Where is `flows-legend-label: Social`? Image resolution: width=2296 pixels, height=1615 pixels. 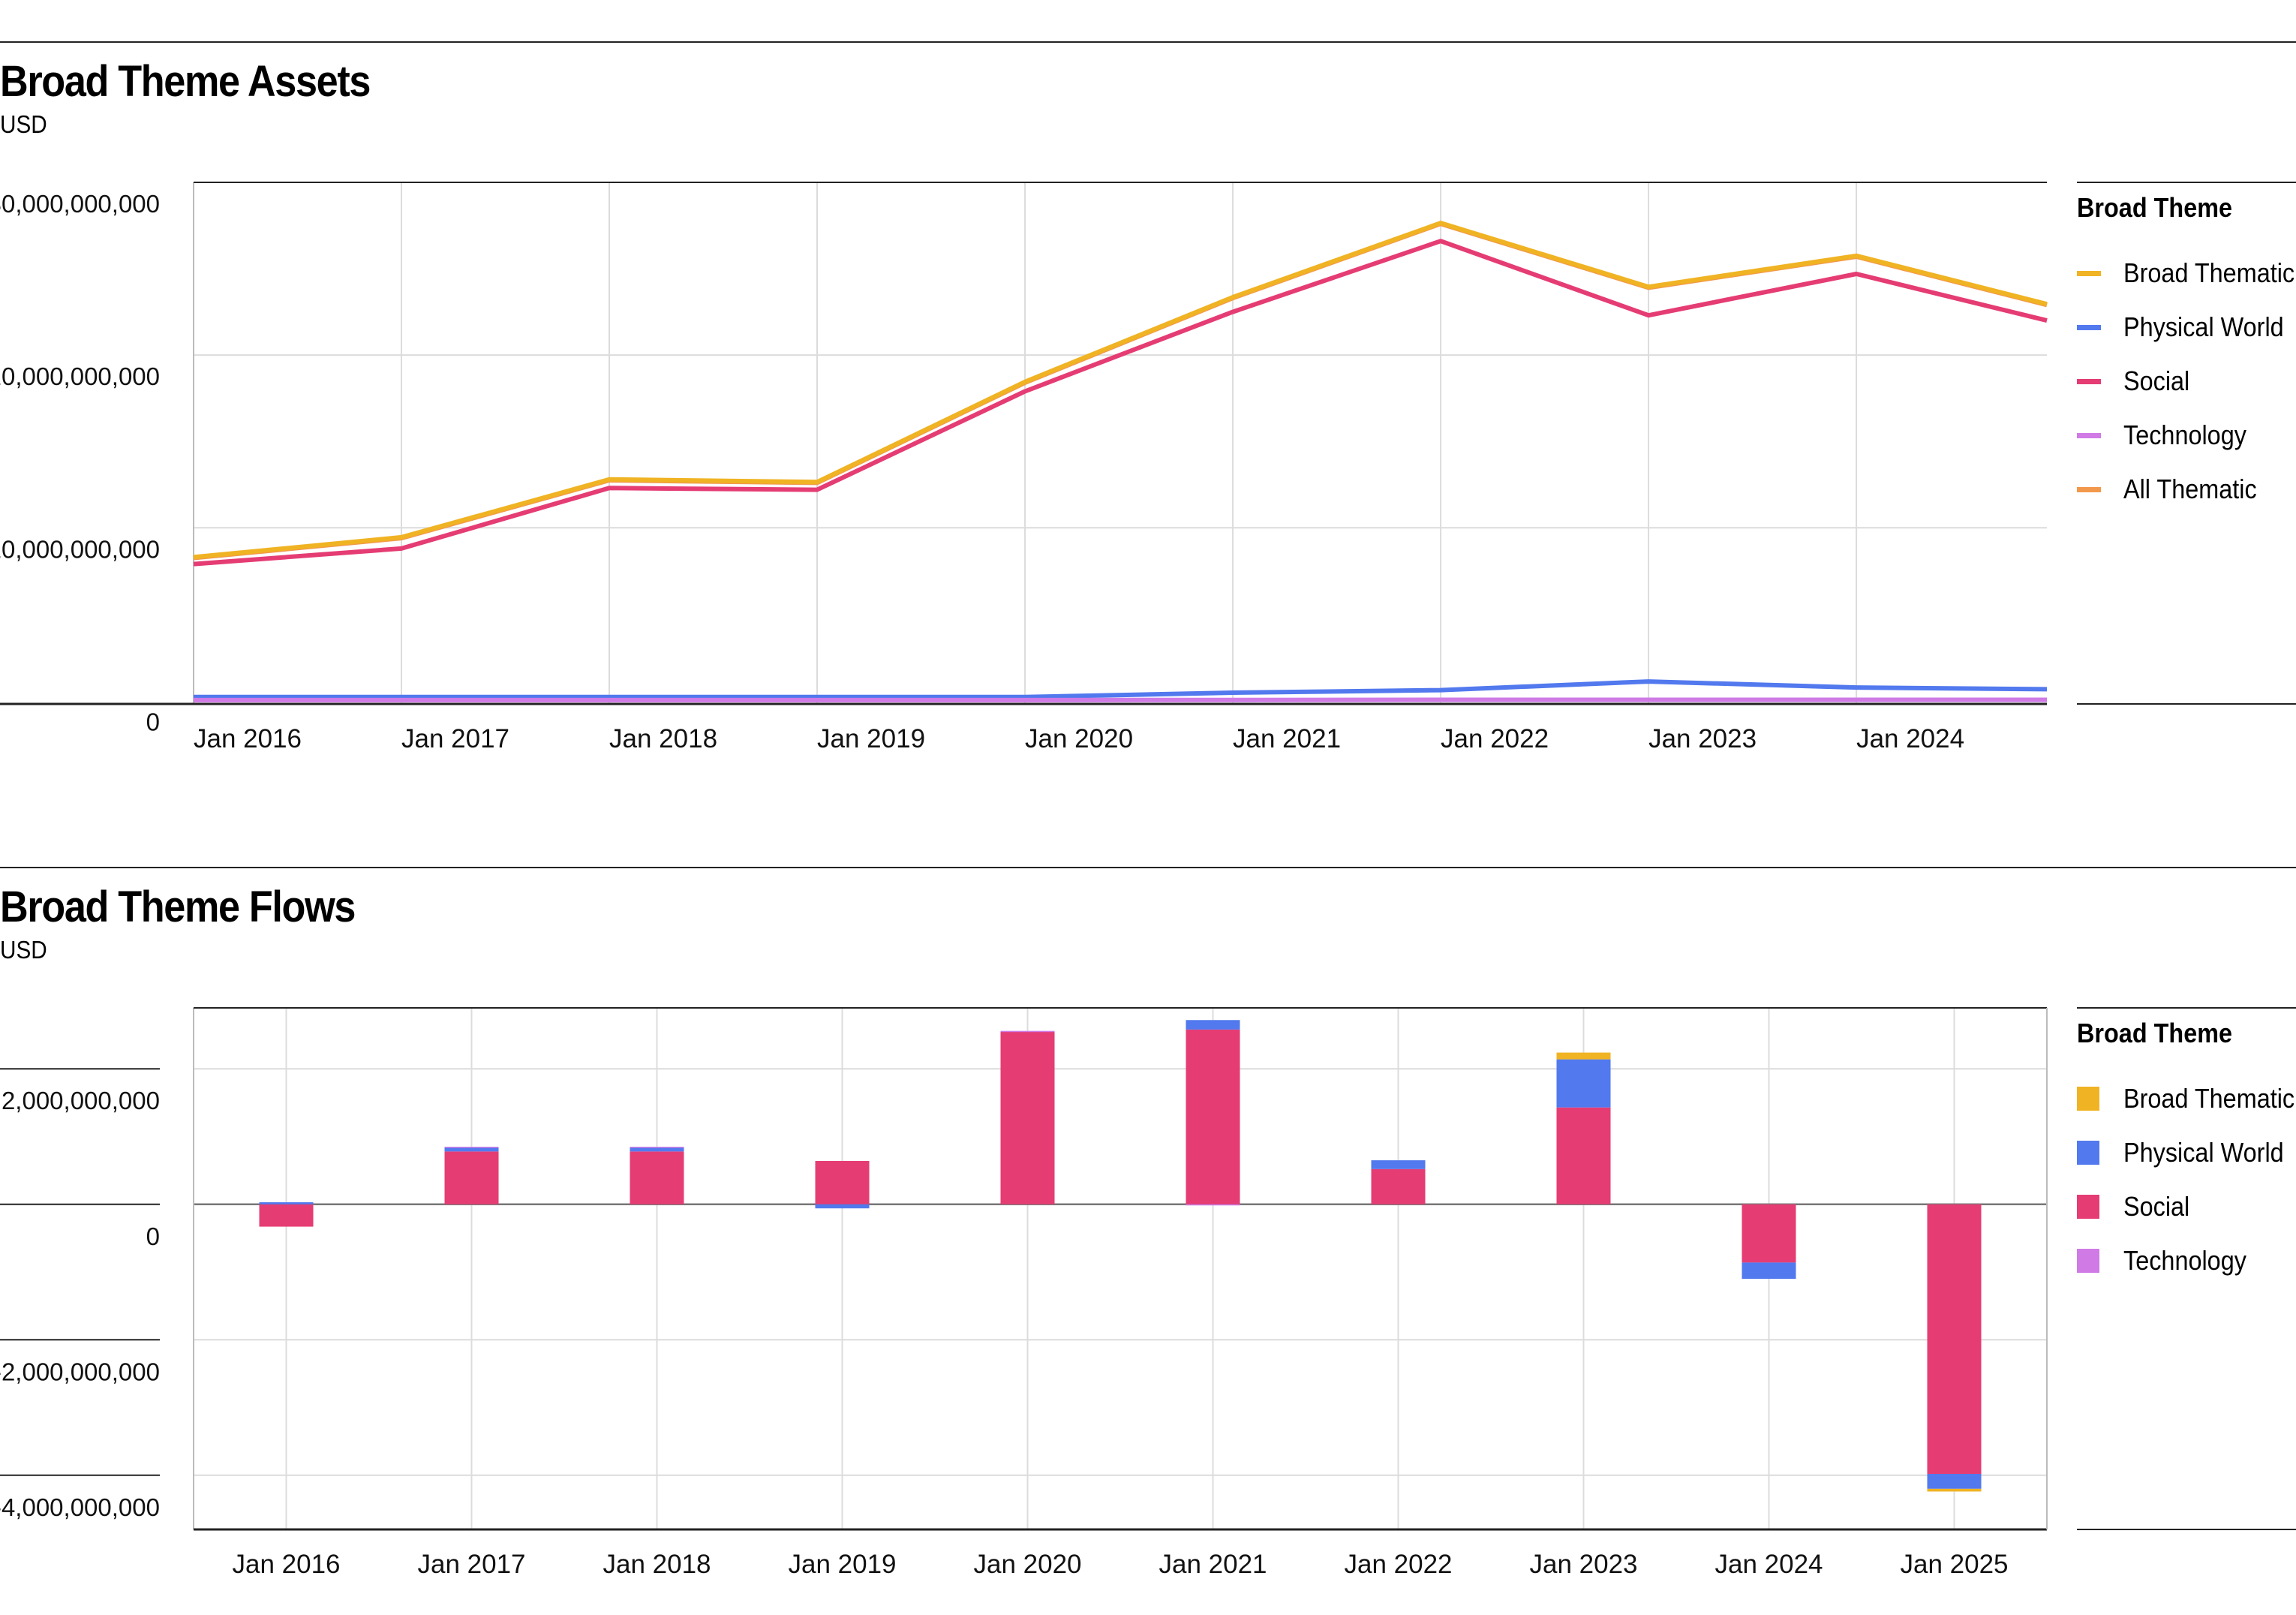
flows-legend-label: Social is located at coordinates (2156, 1206).